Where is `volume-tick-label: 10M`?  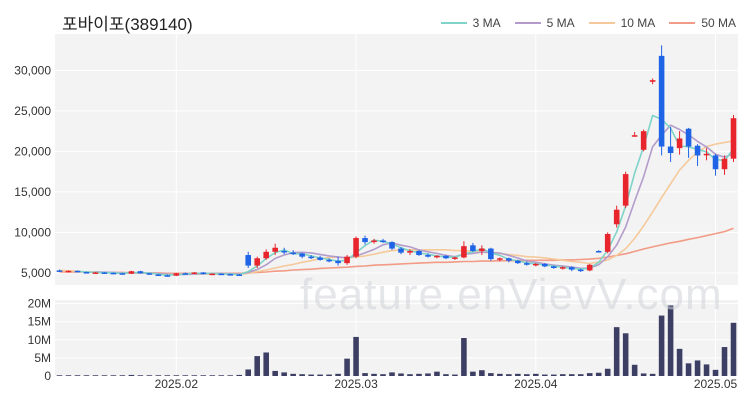 volume-tick-label: 10M is located at coordinates (39, 340).